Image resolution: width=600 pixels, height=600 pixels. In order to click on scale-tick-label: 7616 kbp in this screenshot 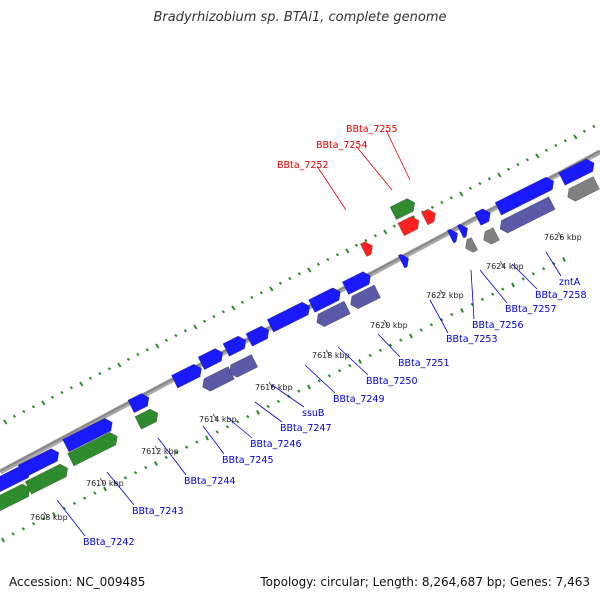, I will do `click(274, 387)`.